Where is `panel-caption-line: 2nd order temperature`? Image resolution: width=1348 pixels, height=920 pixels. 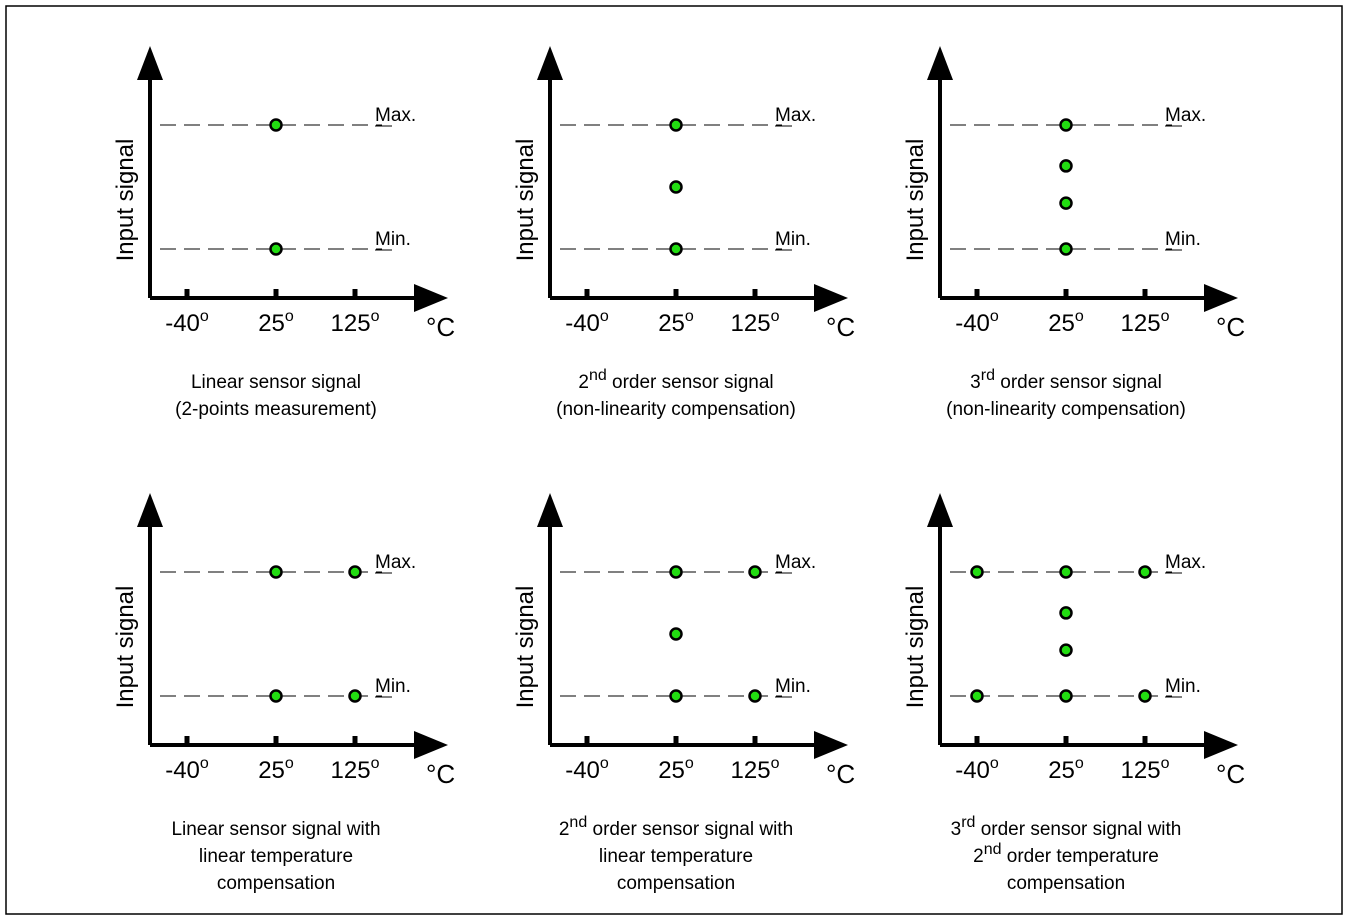 panel-caption-line: 2nd order temperature is located at coordinates (1066, 854).